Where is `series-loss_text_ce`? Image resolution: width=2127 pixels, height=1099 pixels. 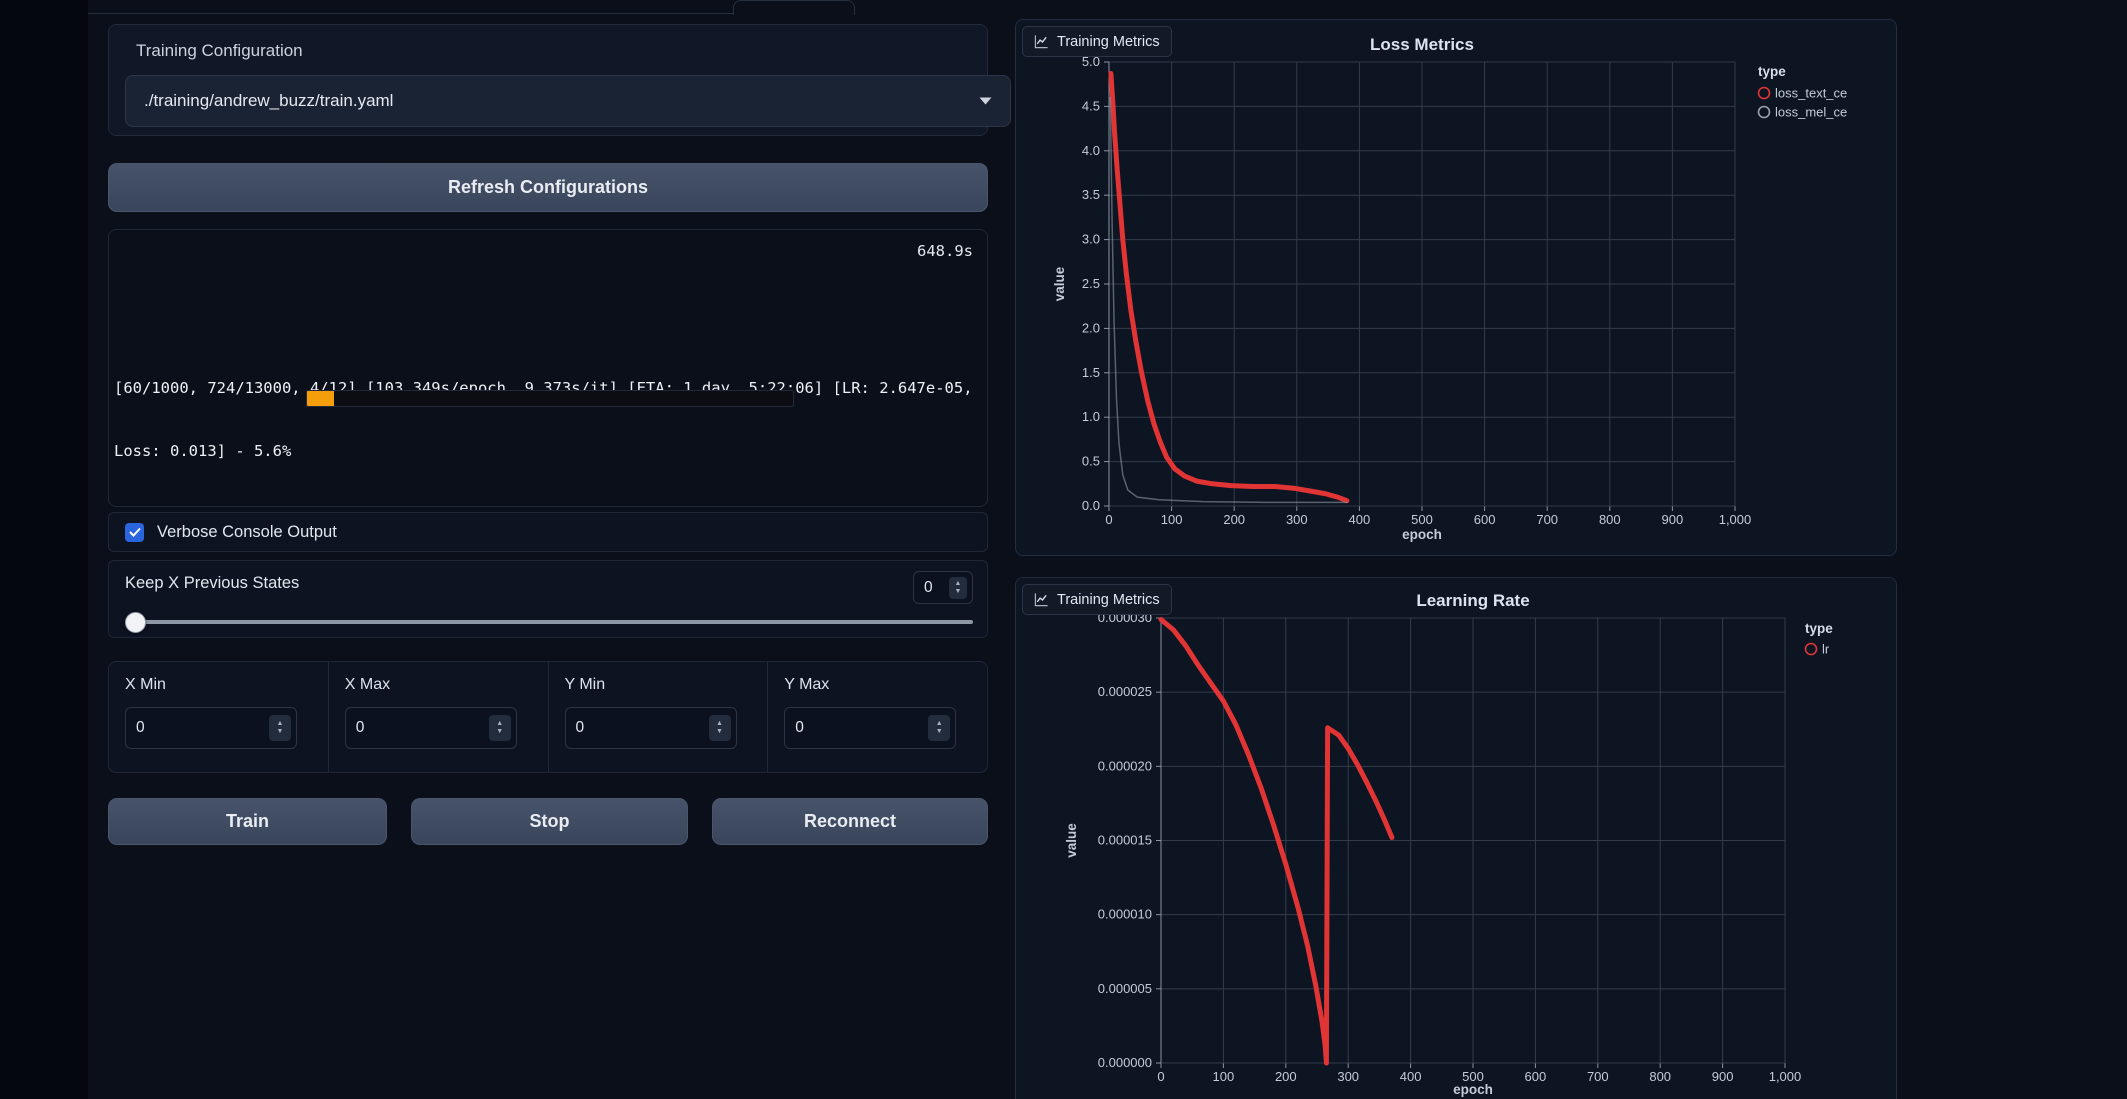
series-loss_text_ce is located at coordinates (1229, 287).